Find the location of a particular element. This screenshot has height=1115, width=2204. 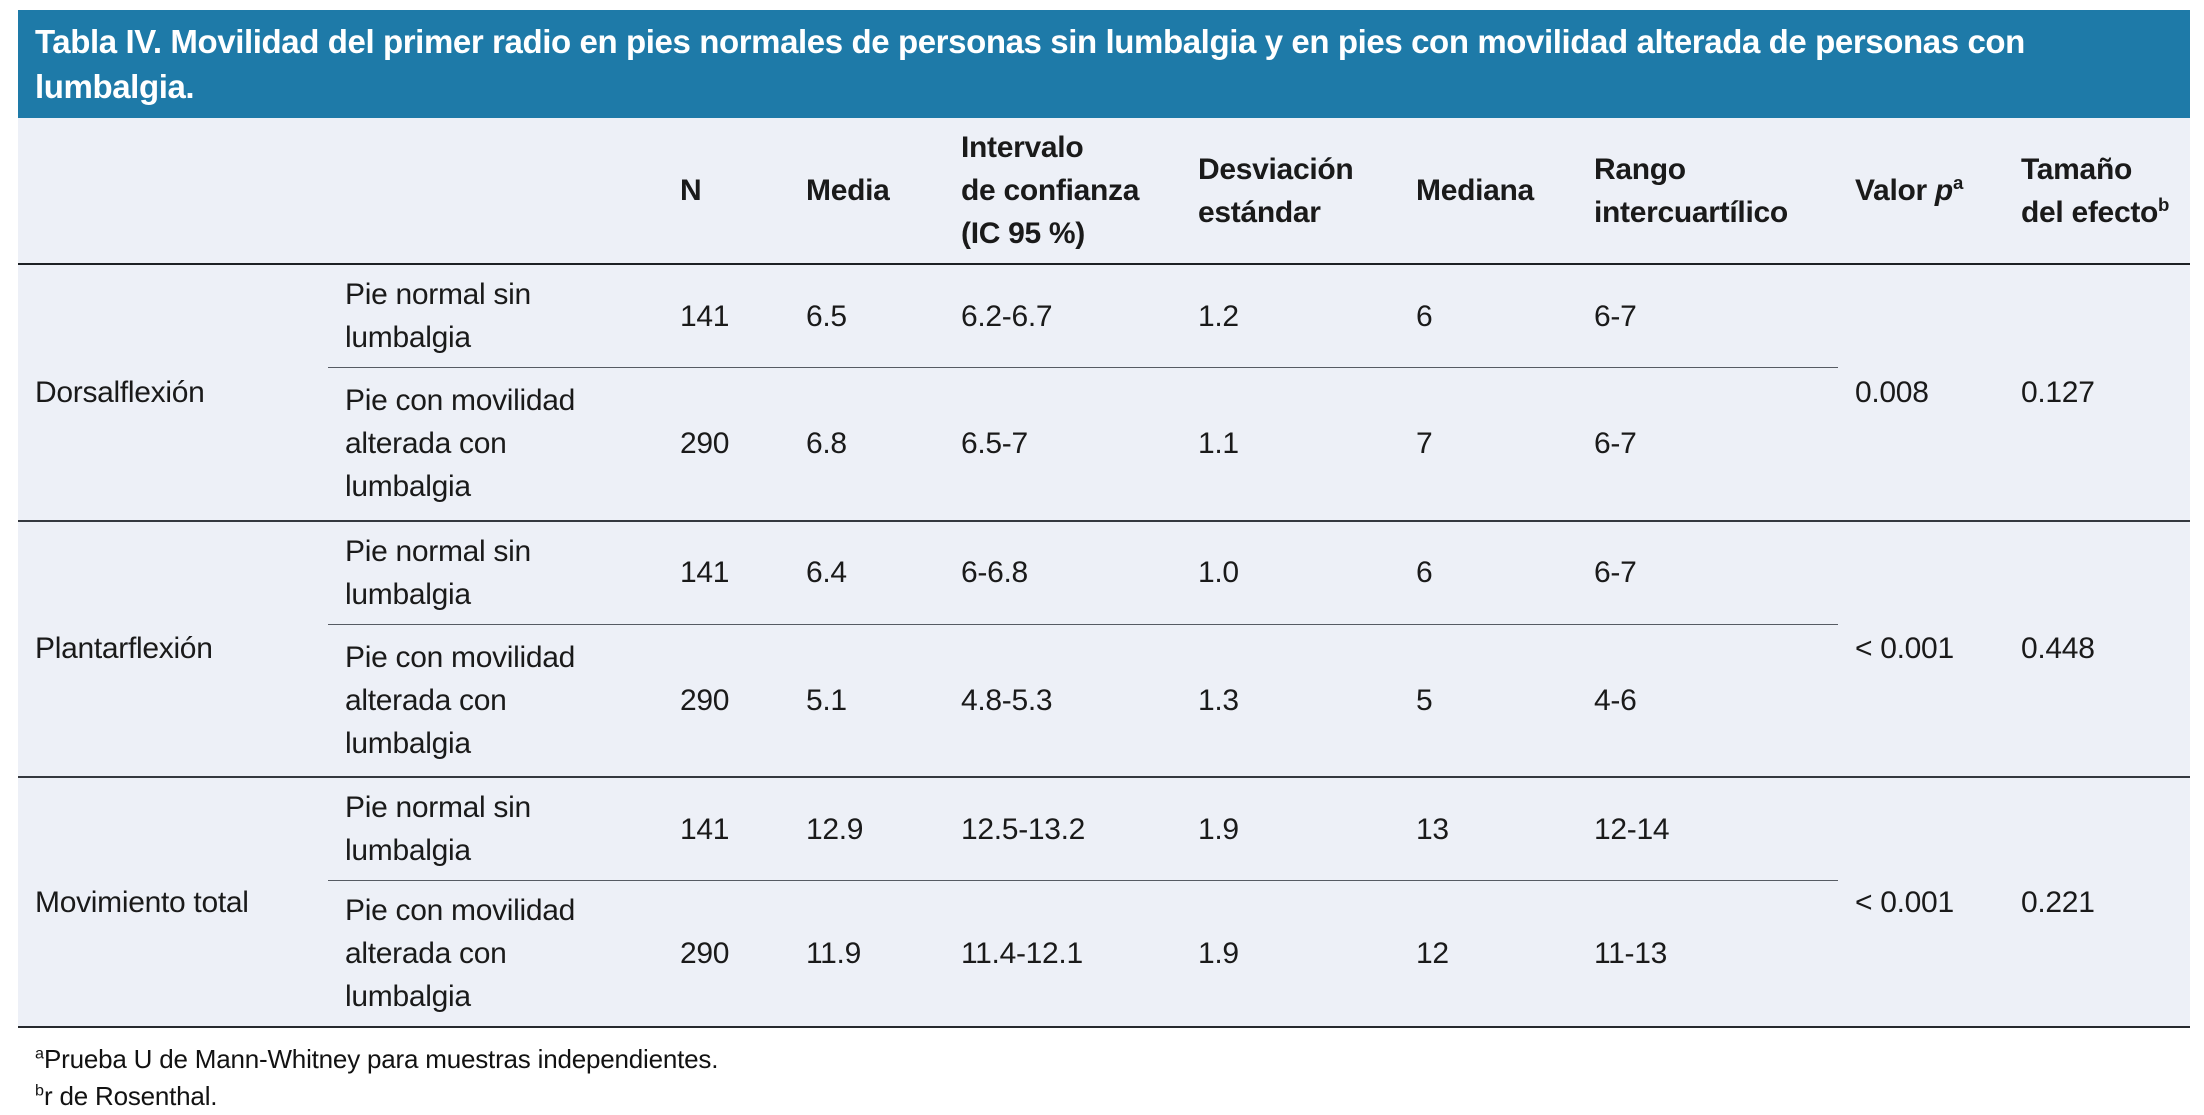

column-header-movement is located at coordinates (173, 191).